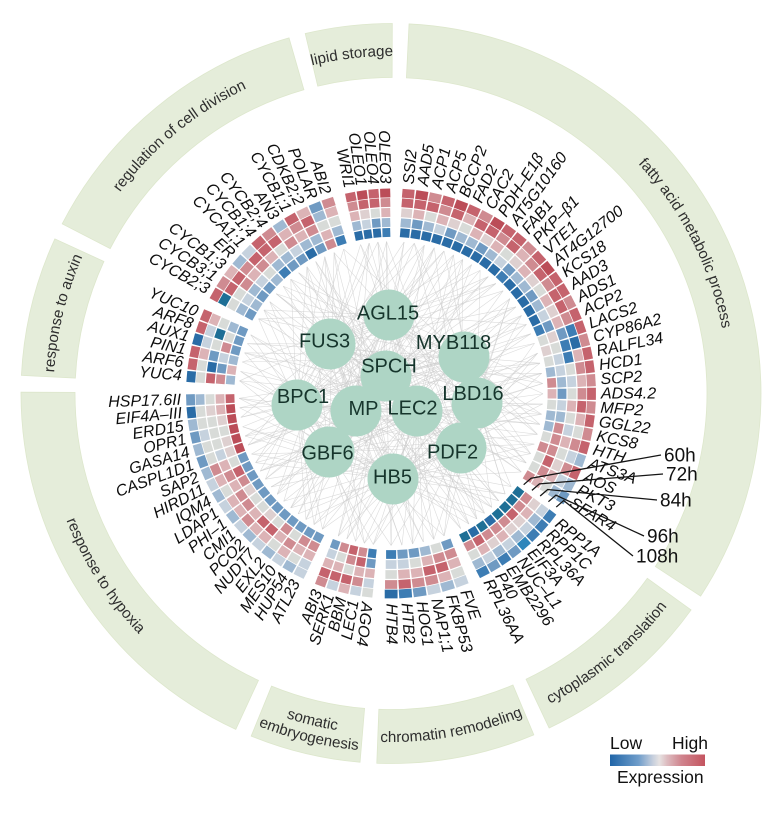  I want to click on svg-text: FUS3, so click(324, 342).